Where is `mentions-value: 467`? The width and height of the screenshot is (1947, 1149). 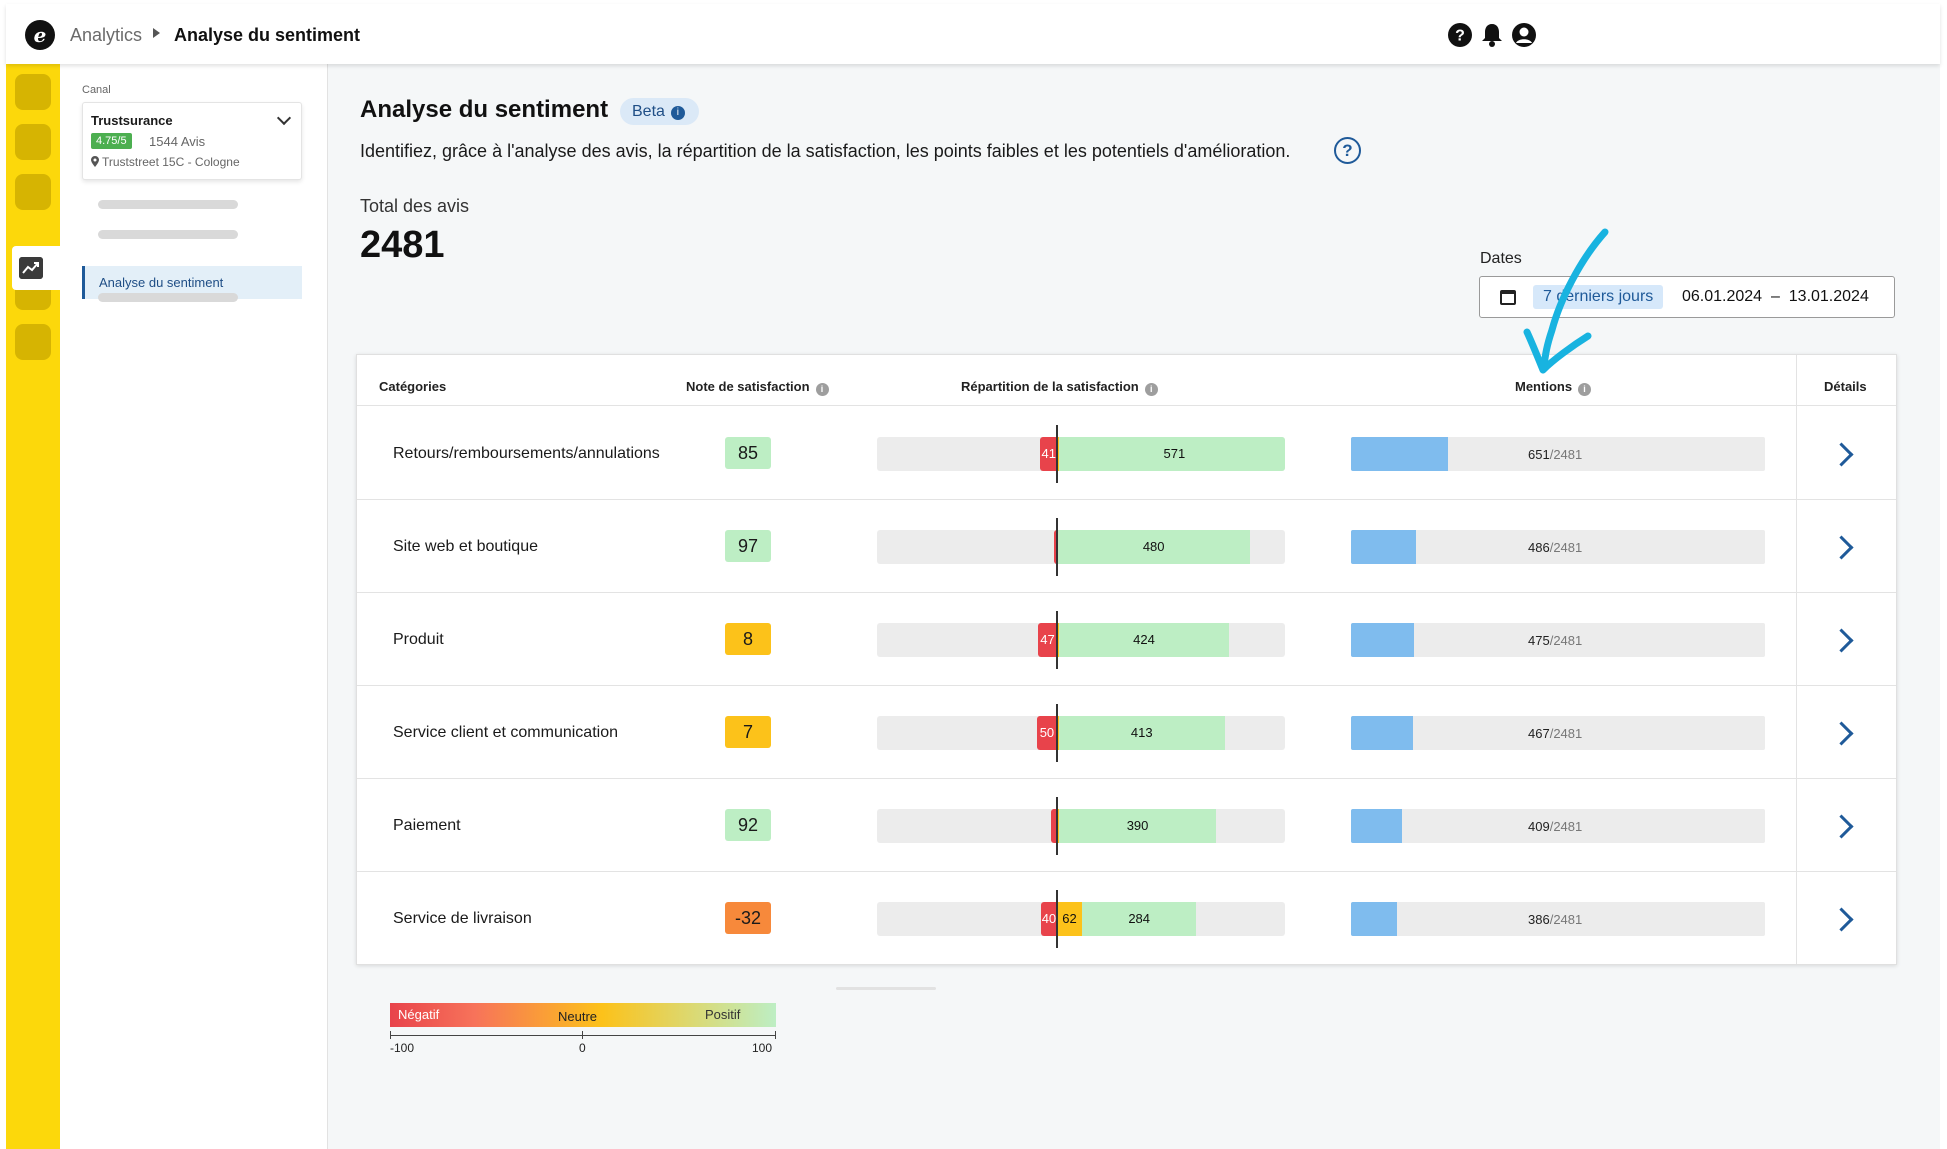
mentions-value: 467 is located at coordinates (1539, 733).